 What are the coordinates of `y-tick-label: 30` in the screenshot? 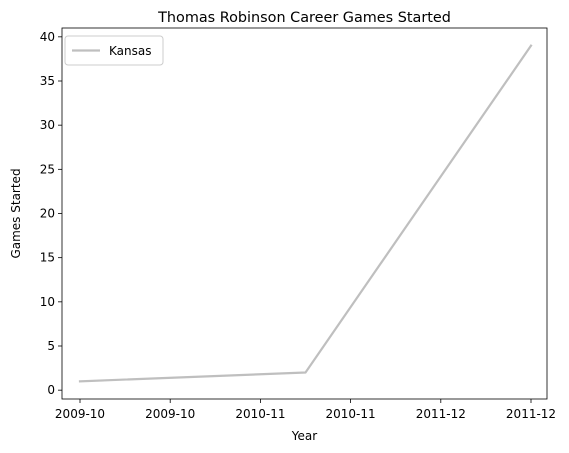 It's located at (47, 125).